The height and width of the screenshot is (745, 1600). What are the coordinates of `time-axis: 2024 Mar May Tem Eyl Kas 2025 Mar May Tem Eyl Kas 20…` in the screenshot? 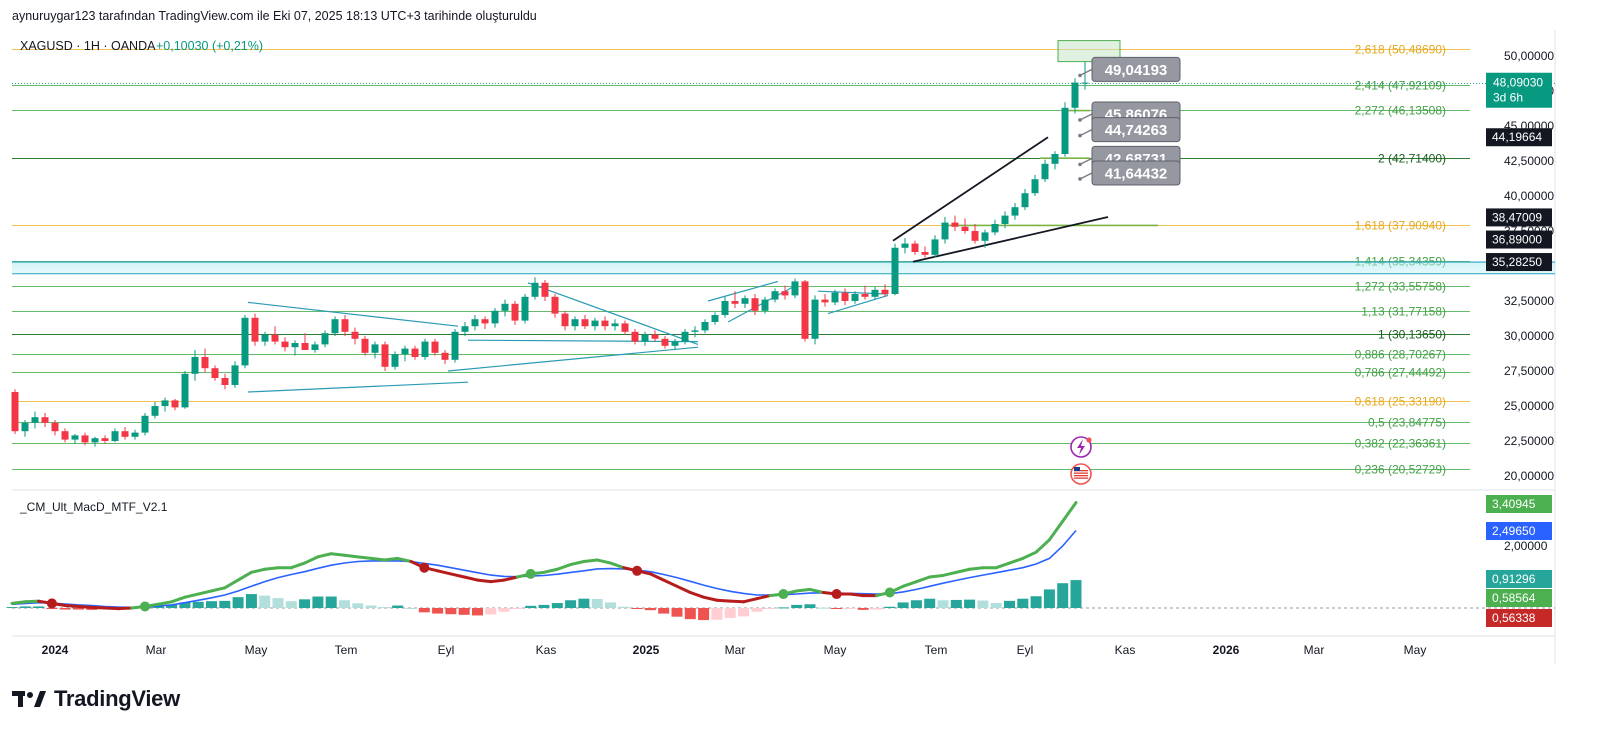 It's located at (734, 650).